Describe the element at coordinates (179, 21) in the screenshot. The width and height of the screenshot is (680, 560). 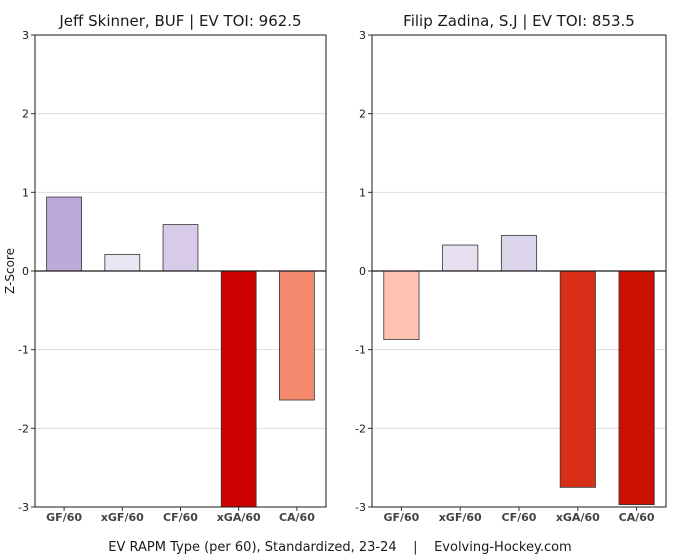
I see `chart-title: Jeff Skinner, BUF | EV TOI: 962.5` at that location.